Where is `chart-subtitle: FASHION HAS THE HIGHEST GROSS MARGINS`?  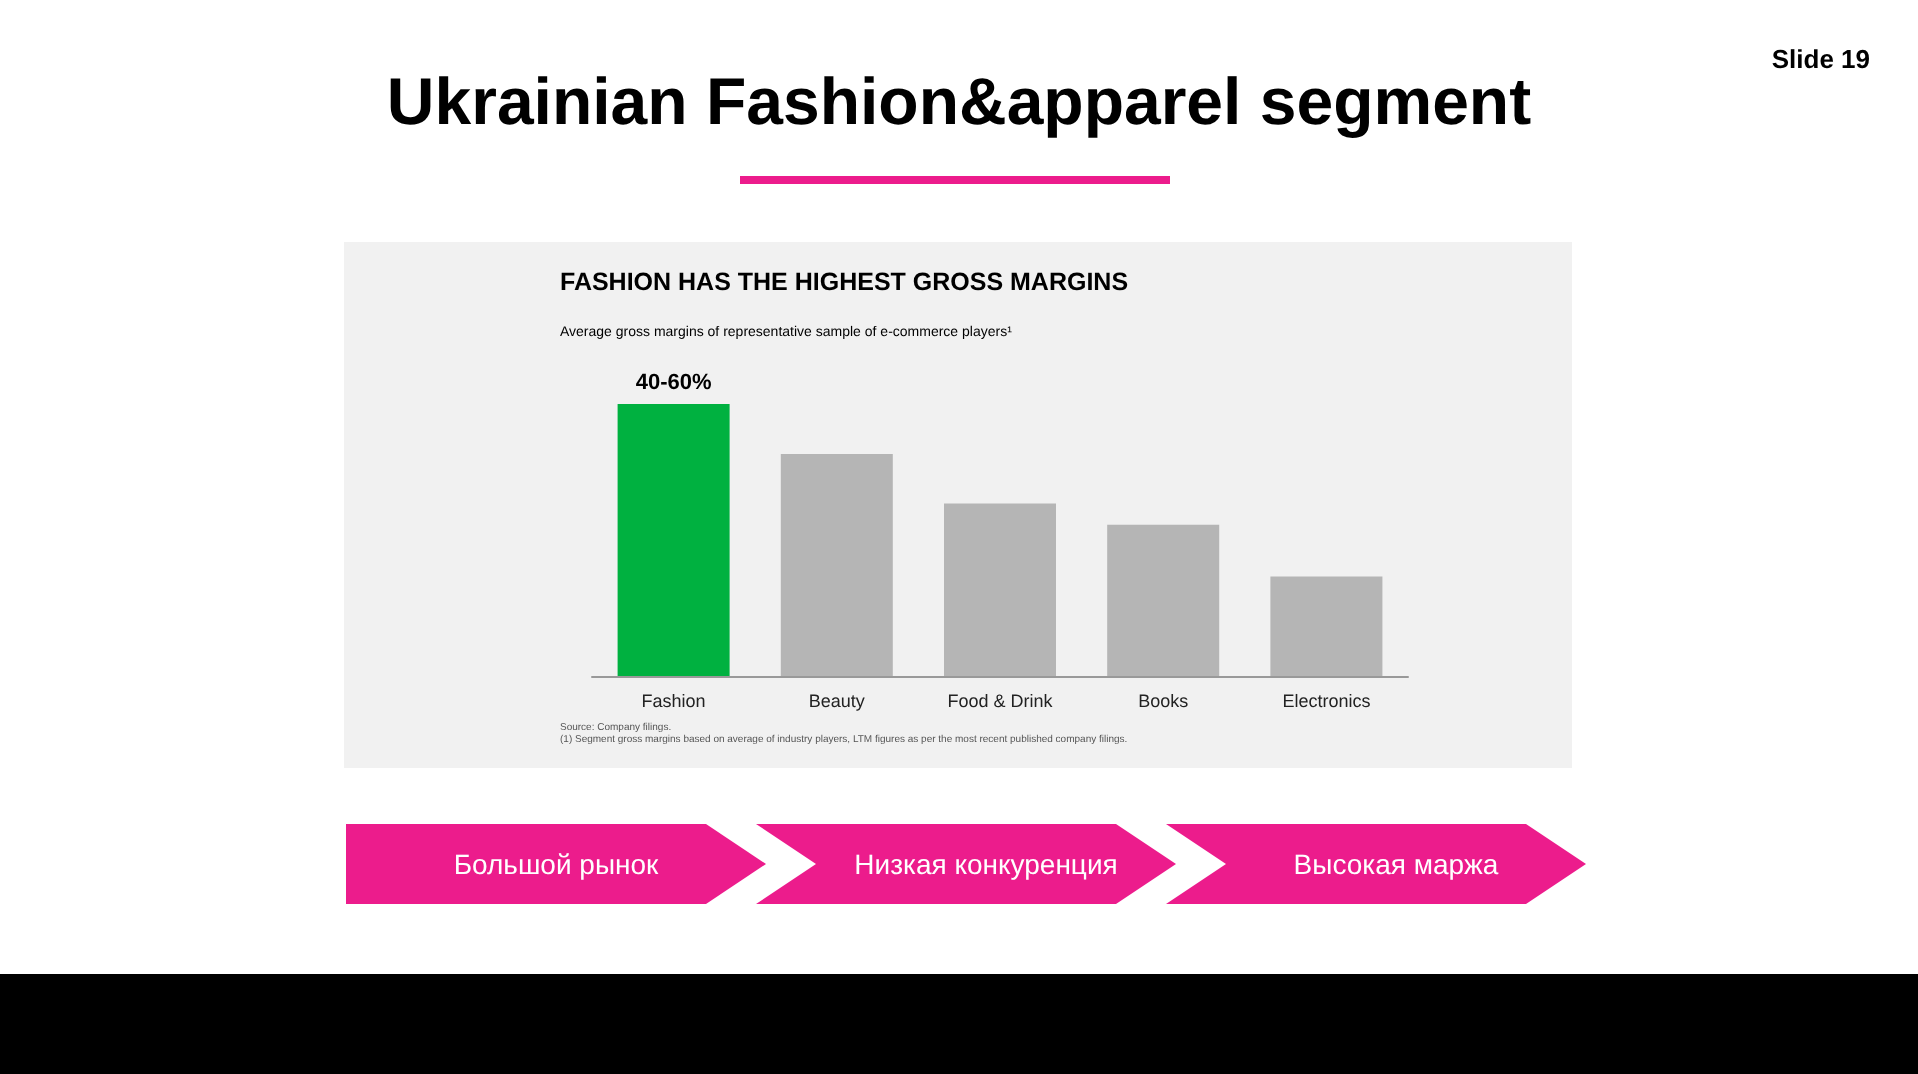
chart-subtitle: FASHION HAS THE HIGHEST GROSS MARGINS is located at coordinates (844, 282).